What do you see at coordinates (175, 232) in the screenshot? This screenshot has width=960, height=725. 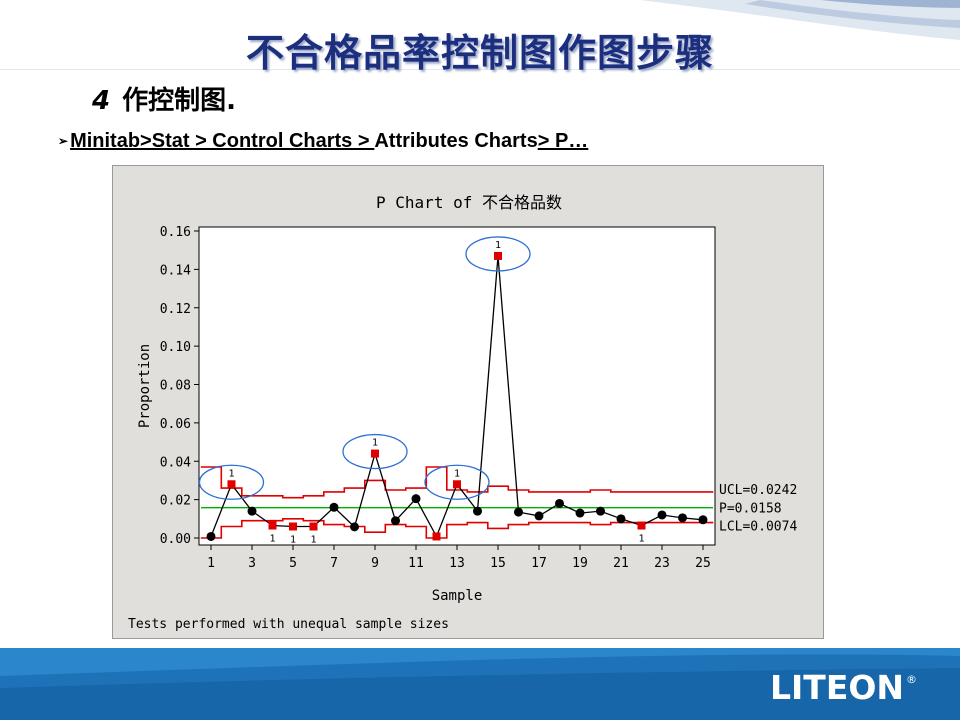 I see `y-tick-label: 0.16` at bounding box center [175, 232].